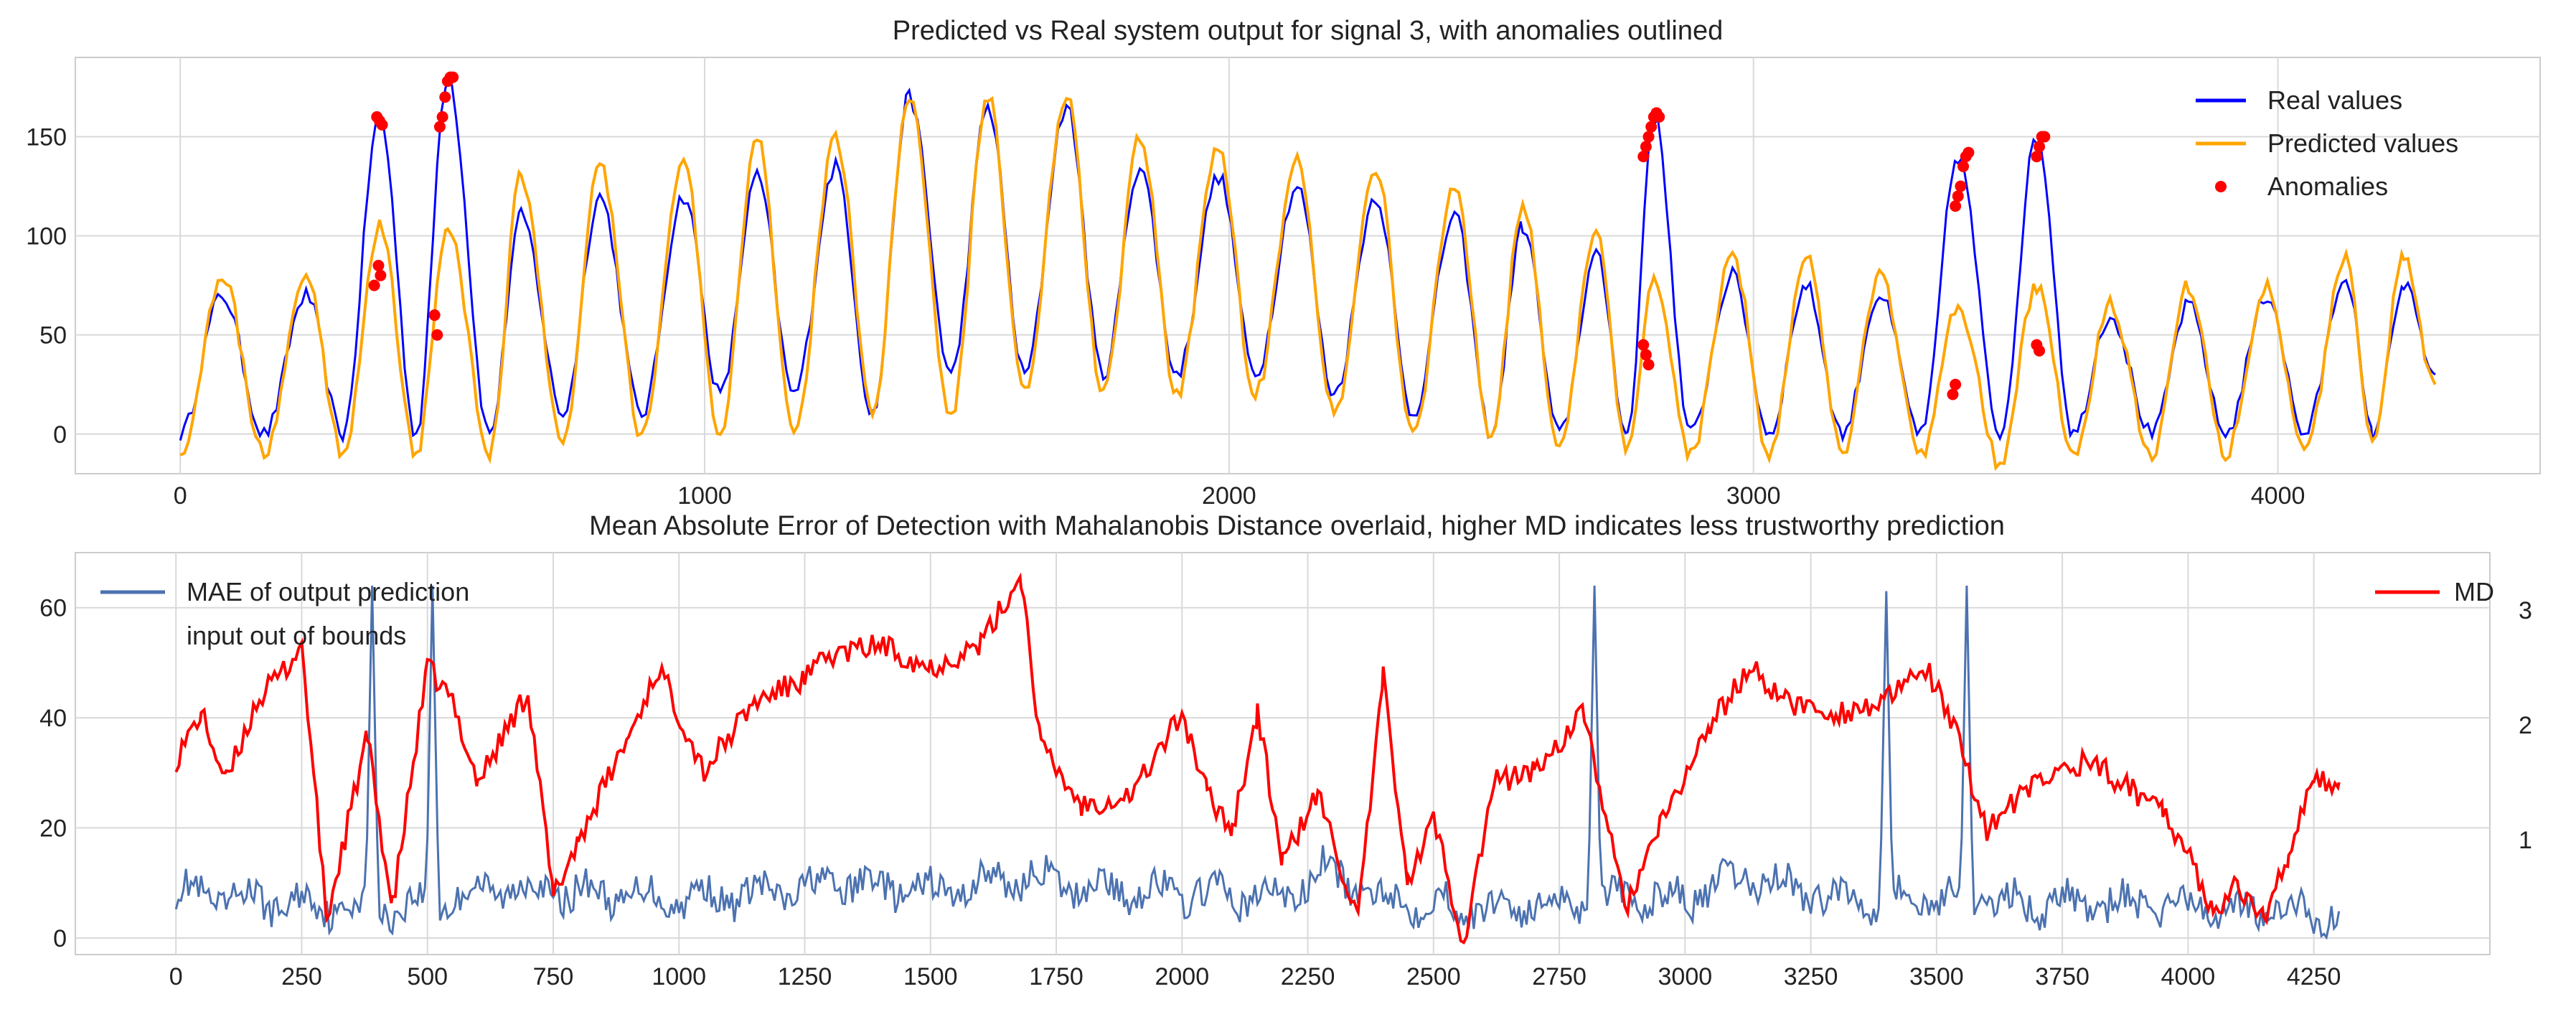 The width and height of the screenshot is (2576, 1017). I want to click on top-y-tick-label: 100, so click(46, 236).